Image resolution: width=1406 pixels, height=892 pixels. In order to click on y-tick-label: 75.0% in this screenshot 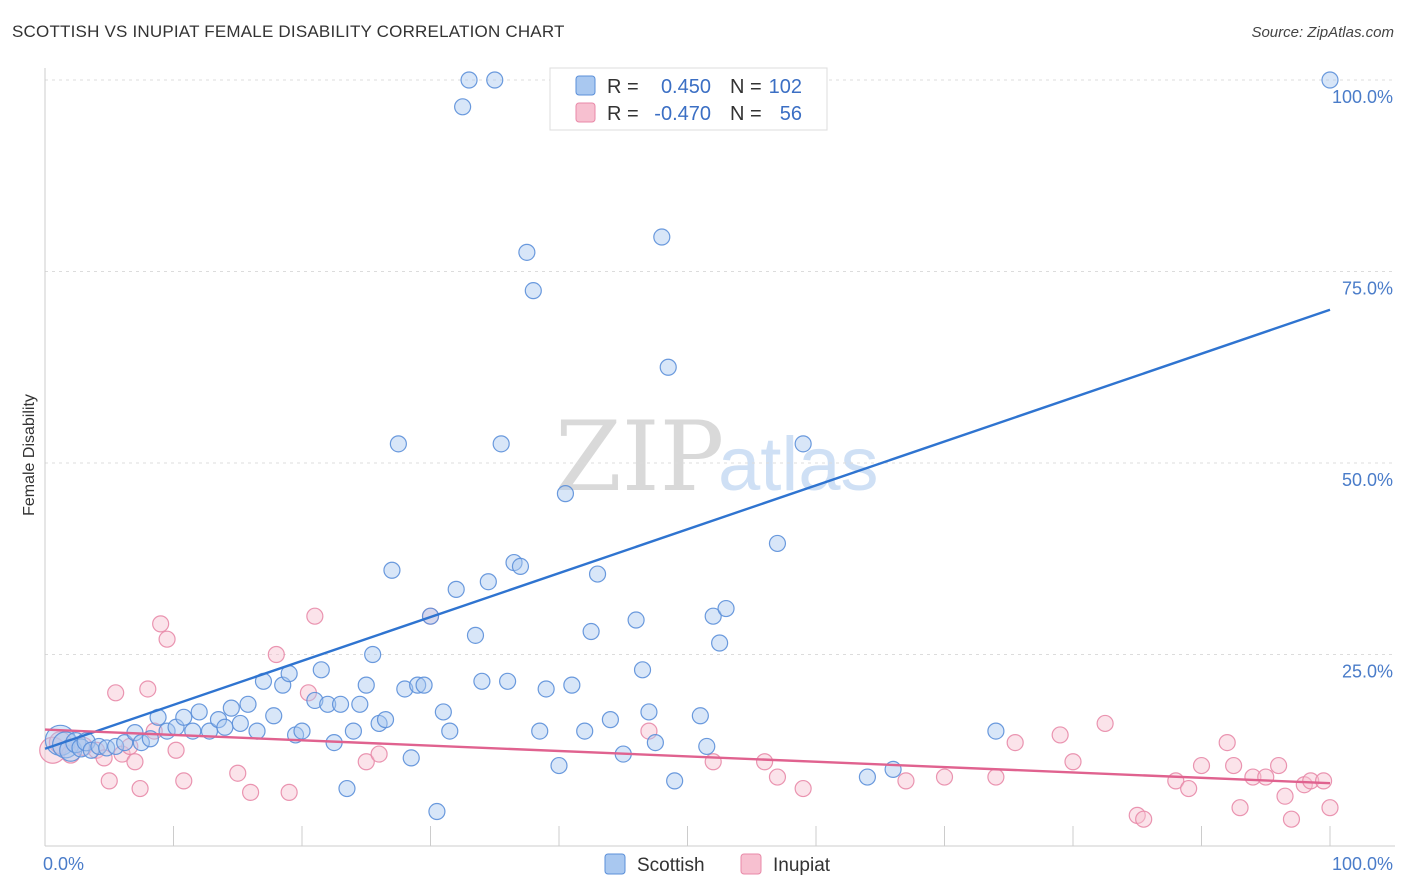, I will do `click(1367, 289)`.